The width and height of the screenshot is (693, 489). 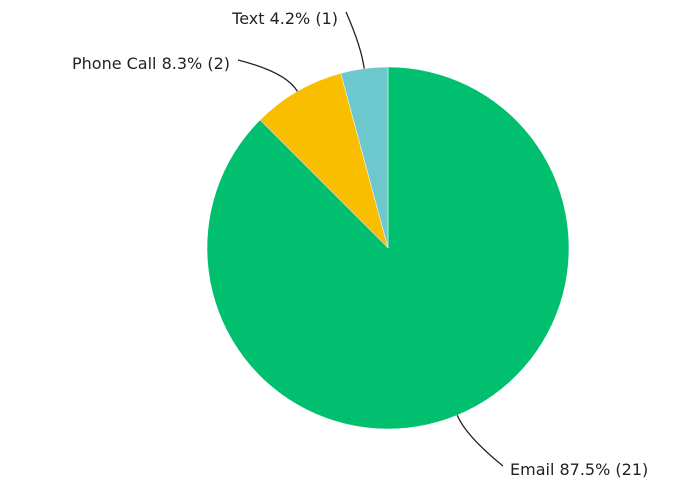 I want to click on slice-category: Phone Call, so click(x=114, y=63).